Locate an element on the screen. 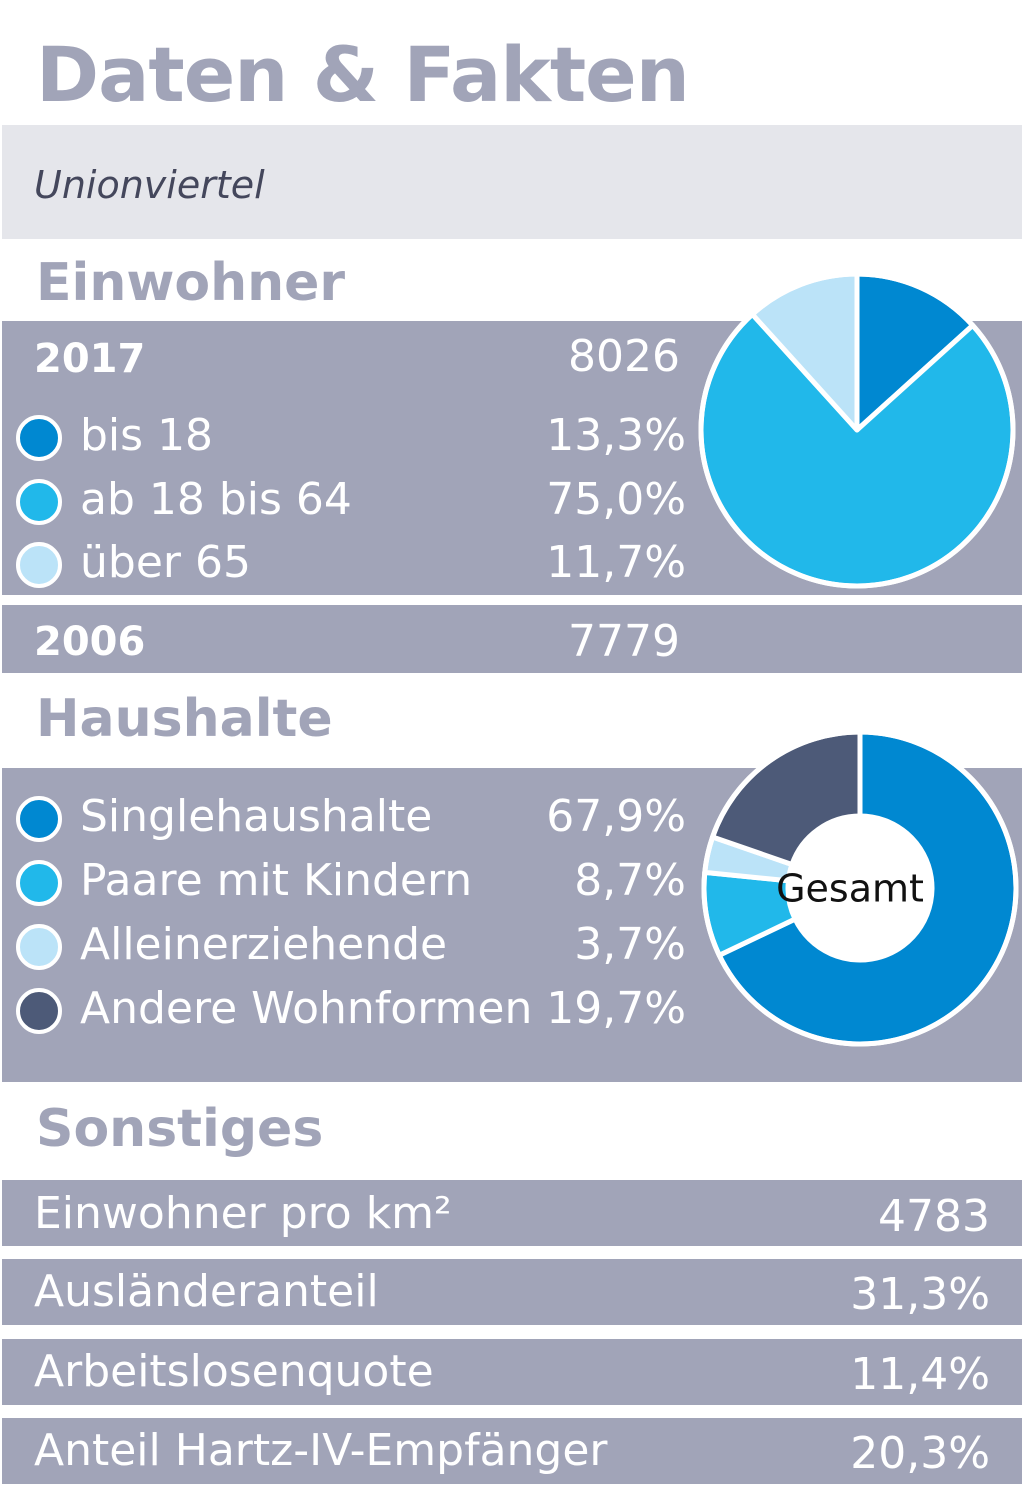 The width and height of the screenshot is (1024, 1487). legend-label: ab 18 bis 64 is located at coordinates (216, 499).